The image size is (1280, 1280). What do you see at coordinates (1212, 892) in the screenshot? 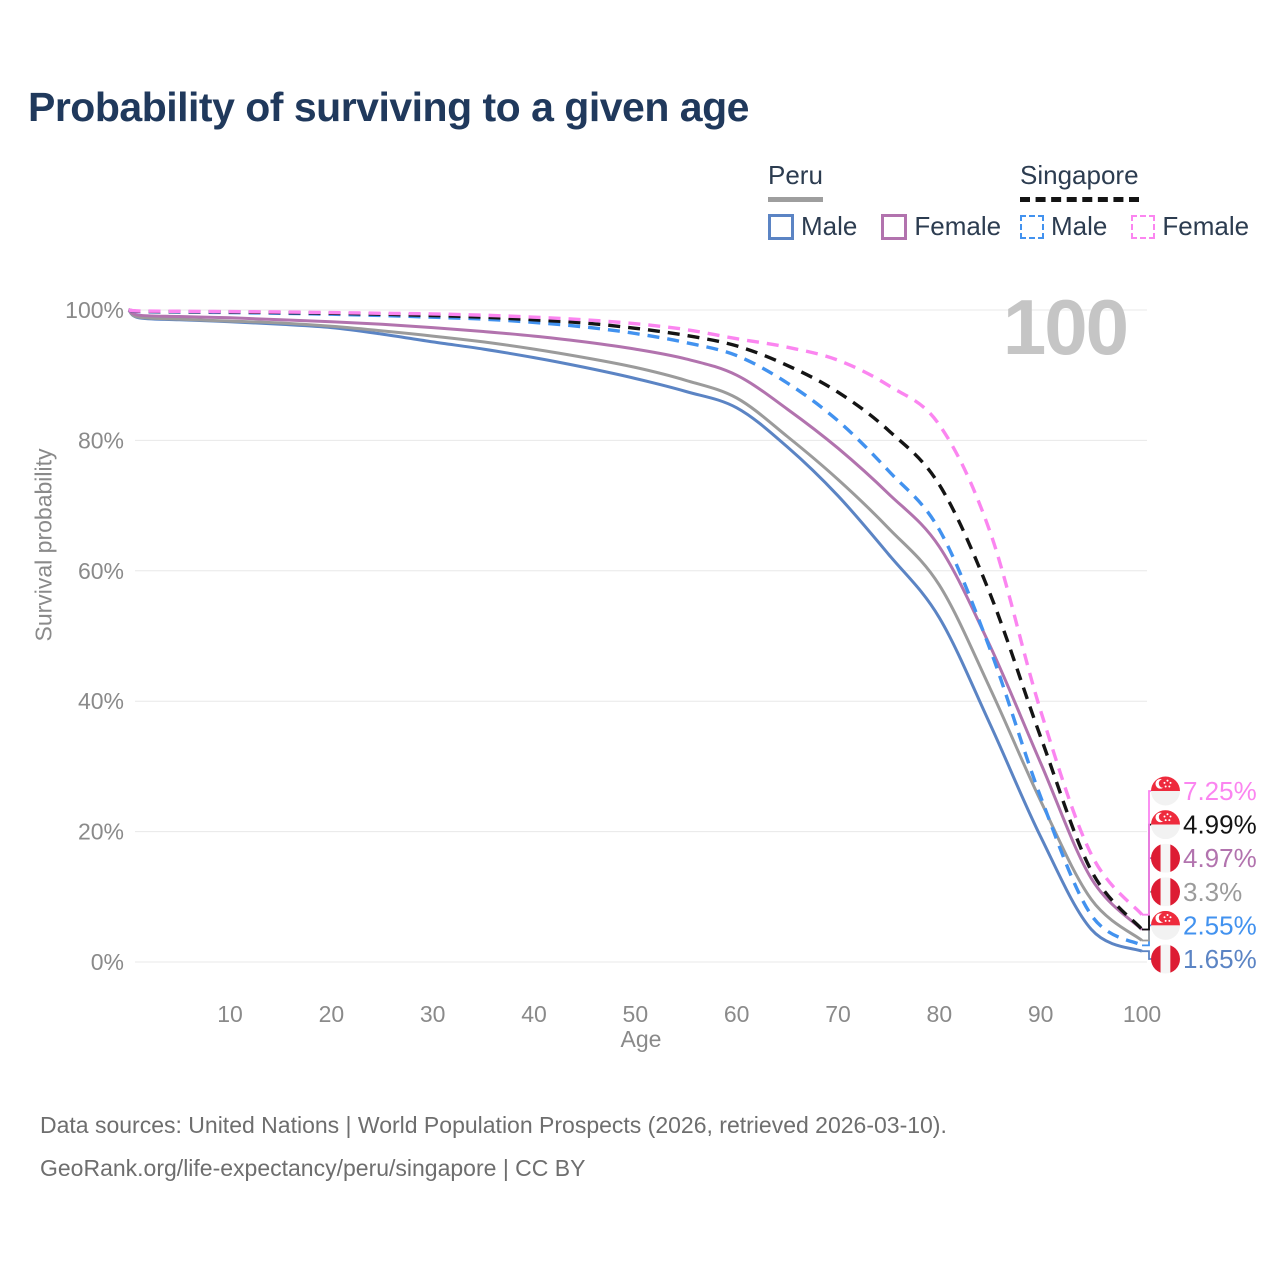
I see `end-value-label-peru-total: 3.3%` at bounding box center [1212, 892].